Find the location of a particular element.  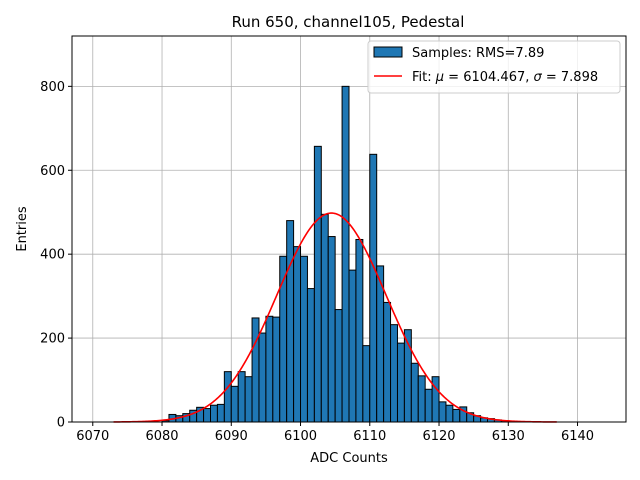

x-axis-label: ADC Counts is located at coordinates (349, 458).